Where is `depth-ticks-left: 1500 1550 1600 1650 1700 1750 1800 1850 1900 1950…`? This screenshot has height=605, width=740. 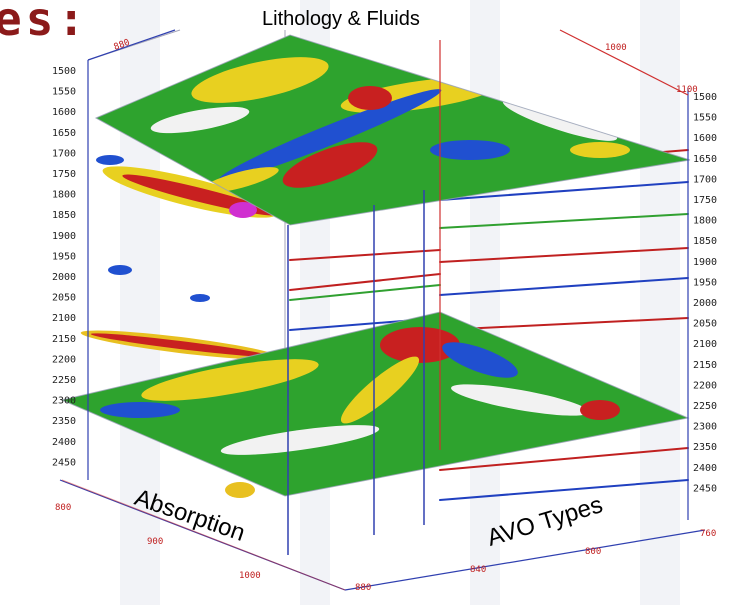
depth-ticks-left: 1500 1550 1600 1650 1700 1750 1800 1850 1900 1950… is located at coordinates (64, 267).